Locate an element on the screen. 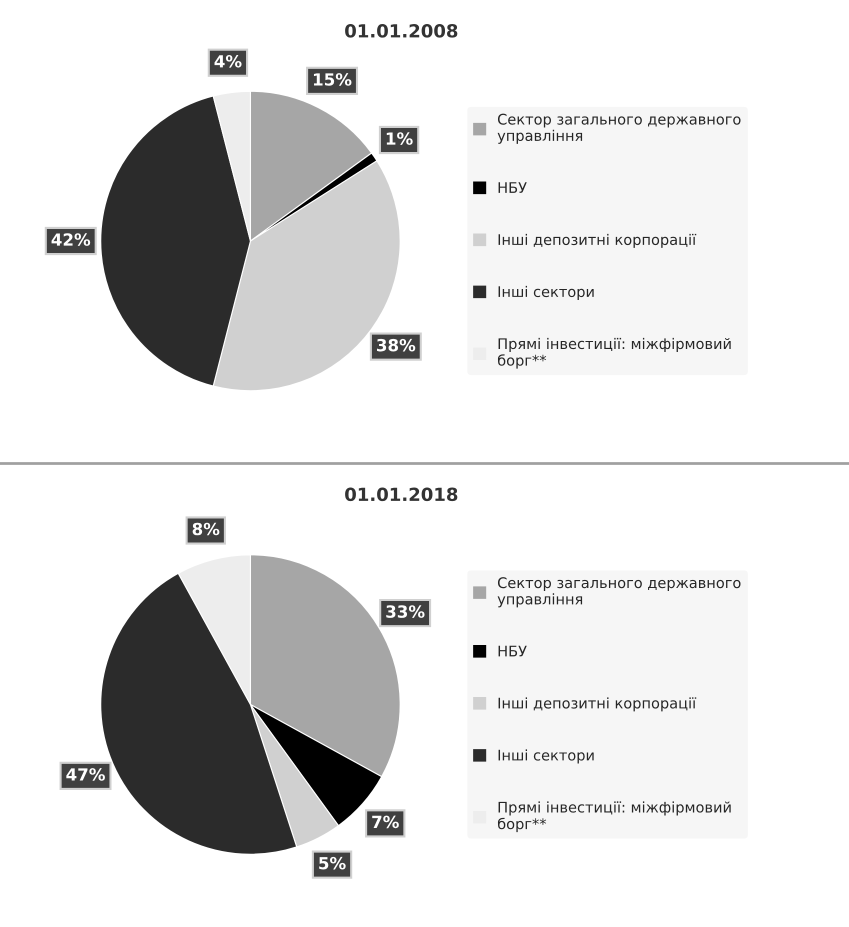 The image size is (849, 927). data-label: 5% is located at coordinates (332, 863).